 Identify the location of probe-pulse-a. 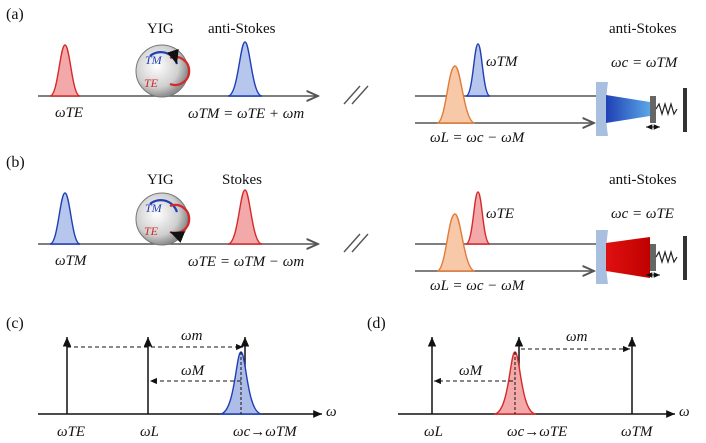
(478, 70).